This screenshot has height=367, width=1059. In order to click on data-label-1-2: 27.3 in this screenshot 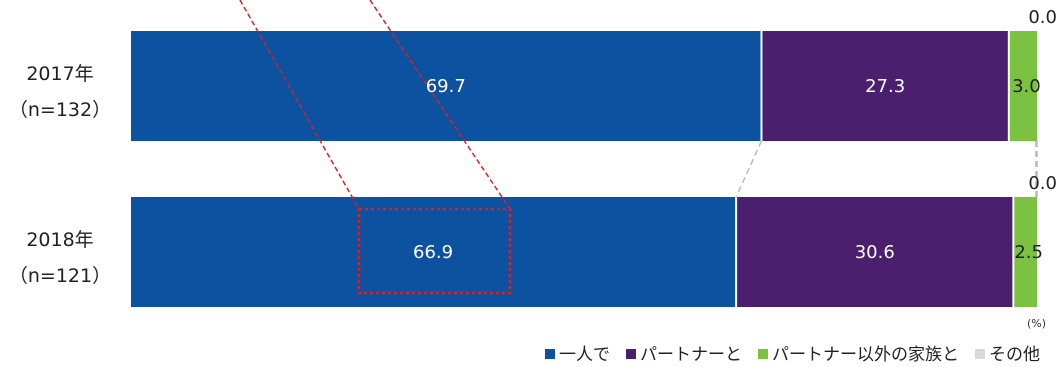, I will do `click(885, 86)`.